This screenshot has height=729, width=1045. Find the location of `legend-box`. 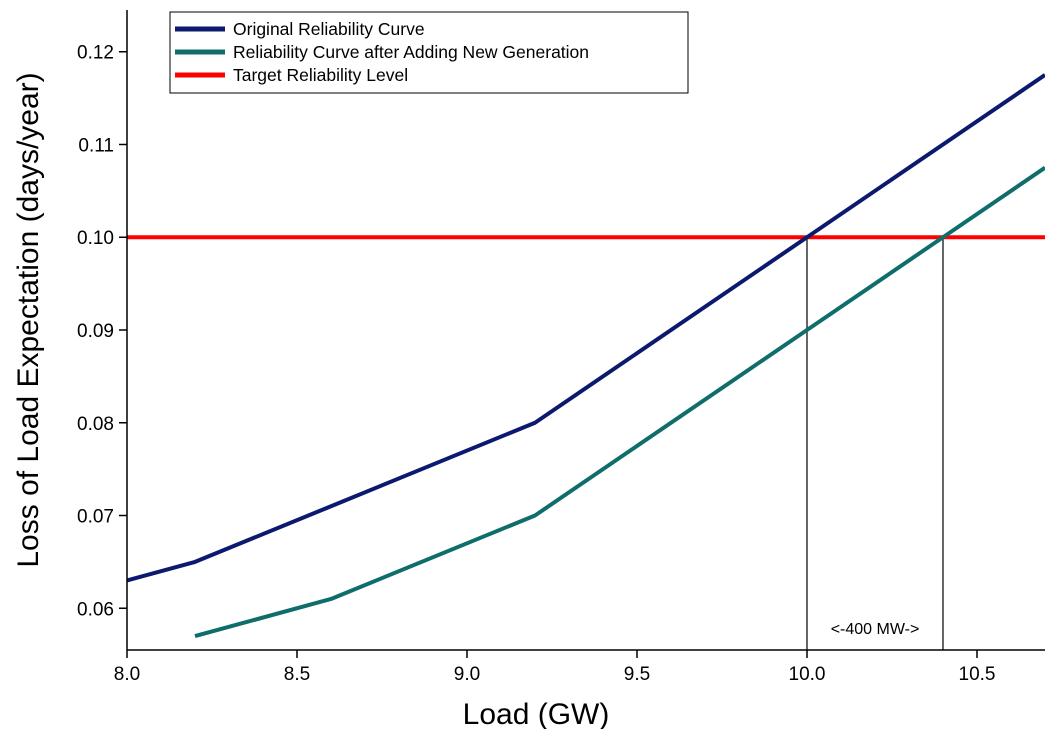

legend-box is located at coordinates (429, 52).